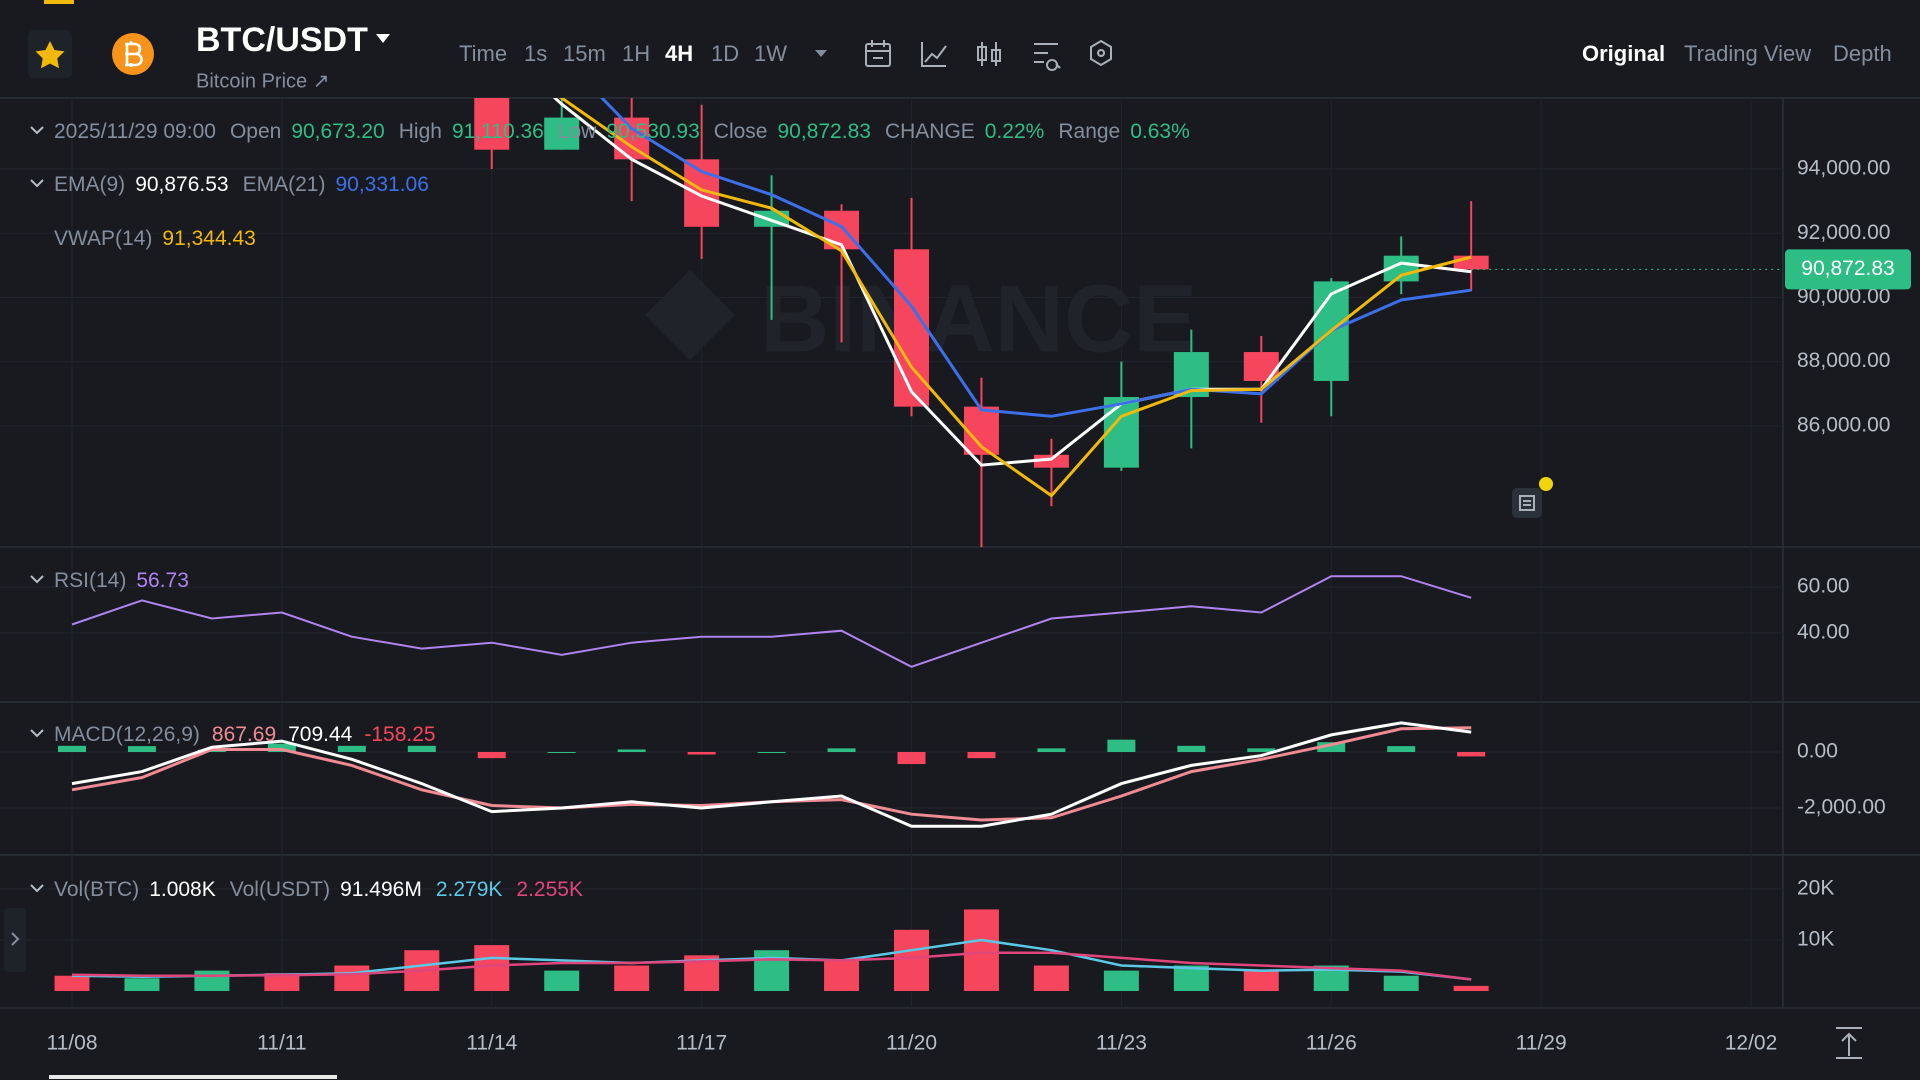 The width and height of the screenshot is (1920, 1080). Describe the element at coordinates (821, 53) in the screenshot. I see `interval-dropdown` at that location.